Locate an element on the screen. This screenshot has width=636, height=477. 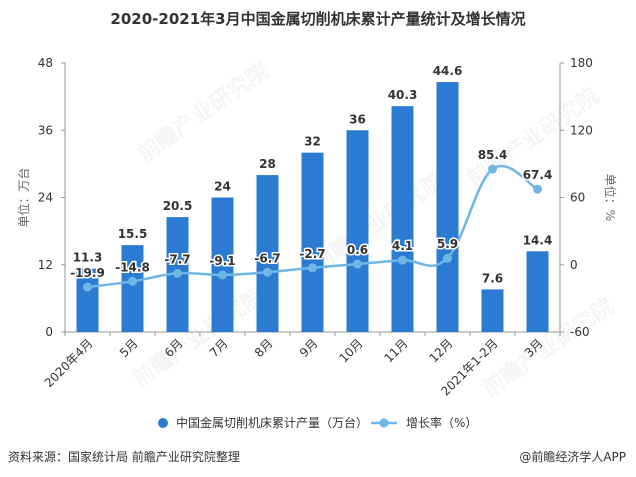
line-value-label: -14.8 is located at coordinates (132, 267).